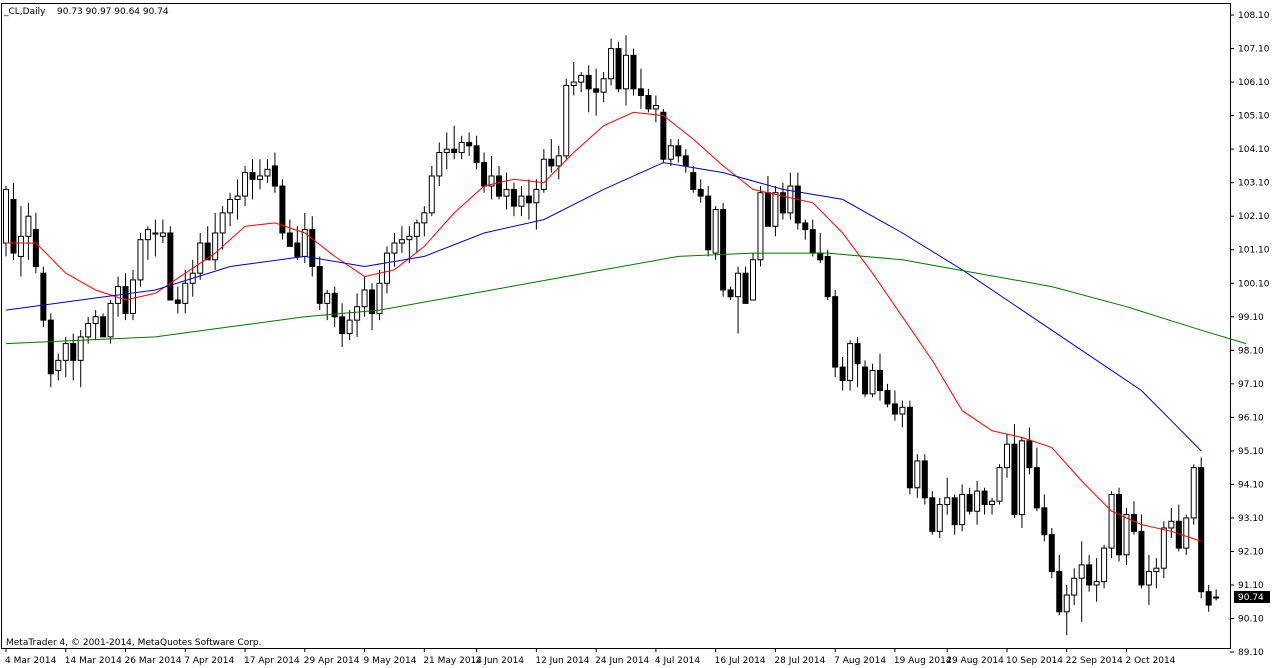 The image size is (1276, 668). Describe the element at coordinates (452, 661) in the screenshot. I see `time-tick-label: 21 May 2014` at that location.